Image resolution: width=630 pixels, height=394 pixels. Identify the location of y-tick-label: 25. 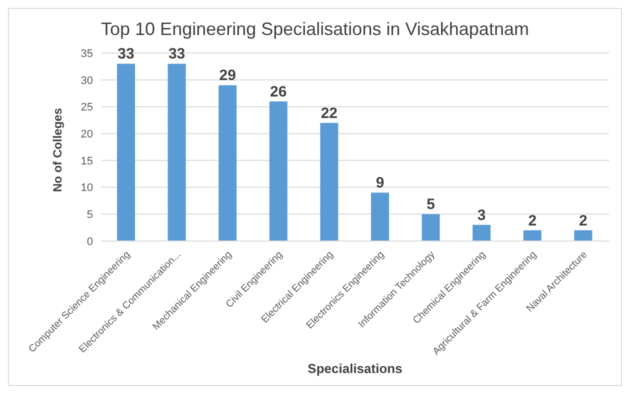
(86, 108).